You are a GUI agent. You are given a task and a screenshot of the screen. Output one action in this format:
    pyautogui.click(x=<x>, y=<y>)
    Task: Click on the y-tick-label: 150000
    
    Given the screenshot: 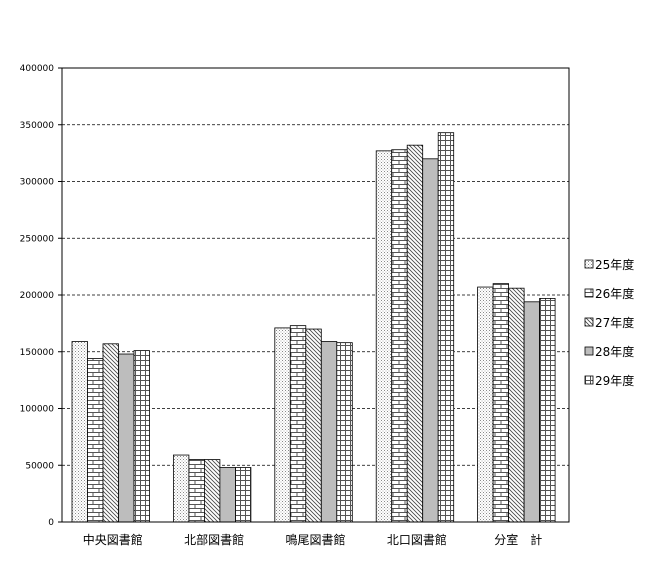 What is the action you would take?
    pyautogui.click(x=37, y=353)
    